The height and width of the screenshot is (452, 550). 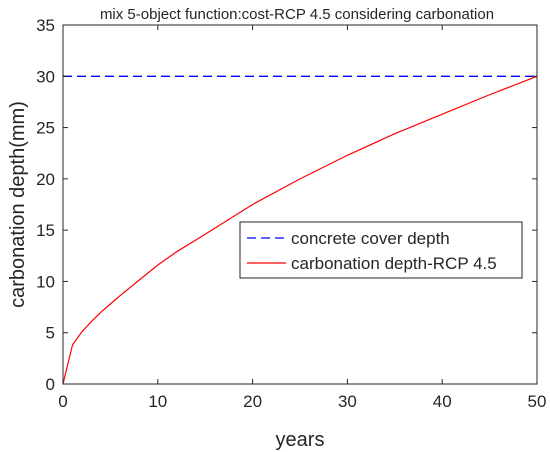 I want to click on legend-entry-concrete-cover-depth: concrete cover depth, so click(x=370, y=238).